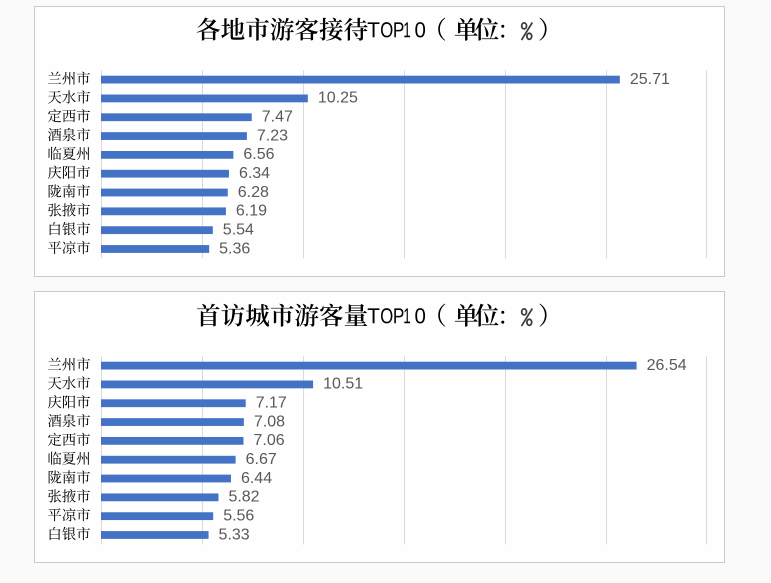 This screenshot has height=583, width=771. I want to click on svg-text: 6.44, so click(256, 478).